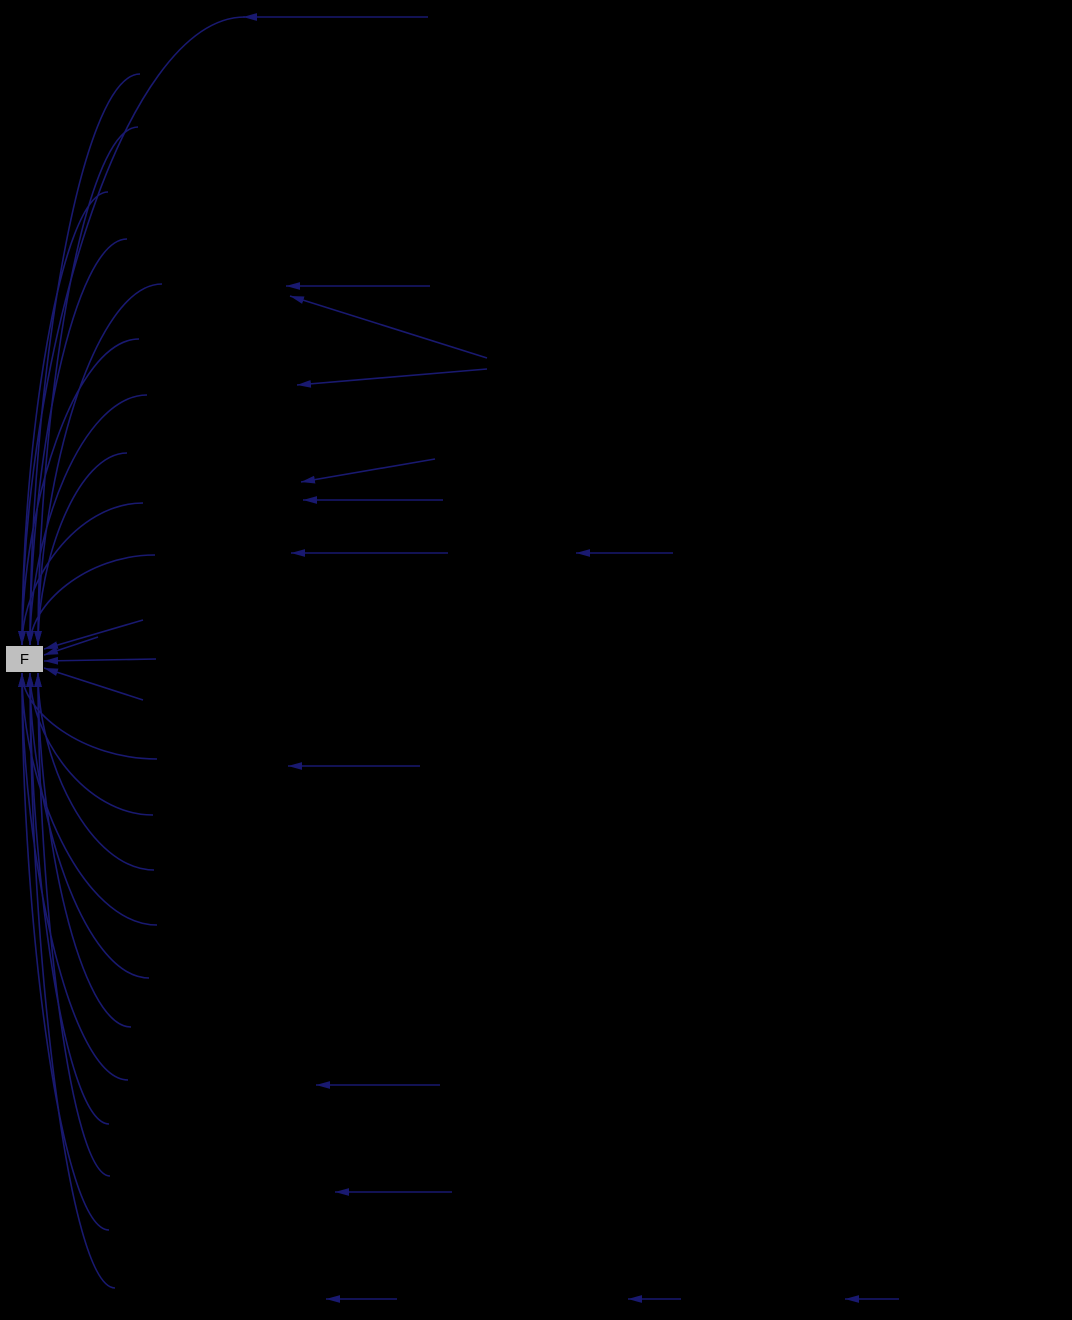 Image resolution: width=1072 pixels, height=1320 pixels. I want to click on graph-node-f-label: F, so click(24, 659).